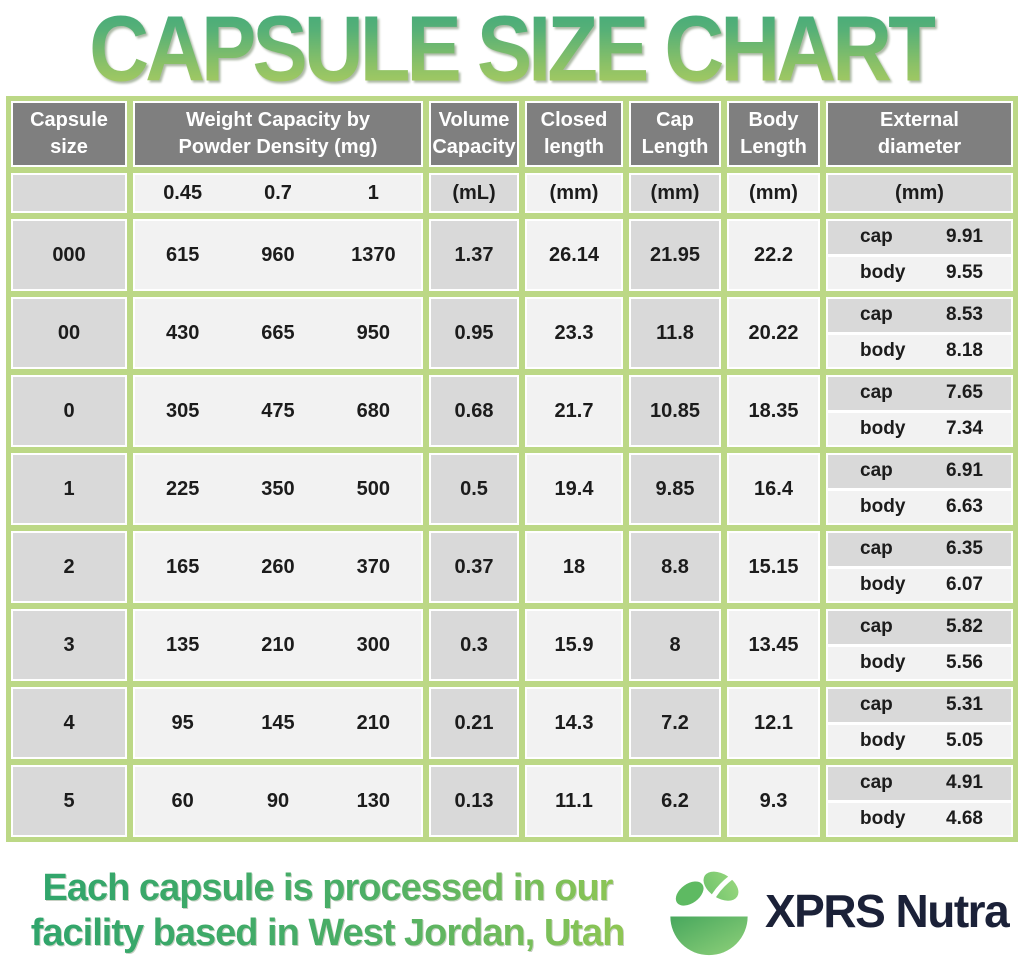  What do you see at coordinates (182, 410) in the screenshot?
I see `weight-value: 305` at bounding box center [182, 410].